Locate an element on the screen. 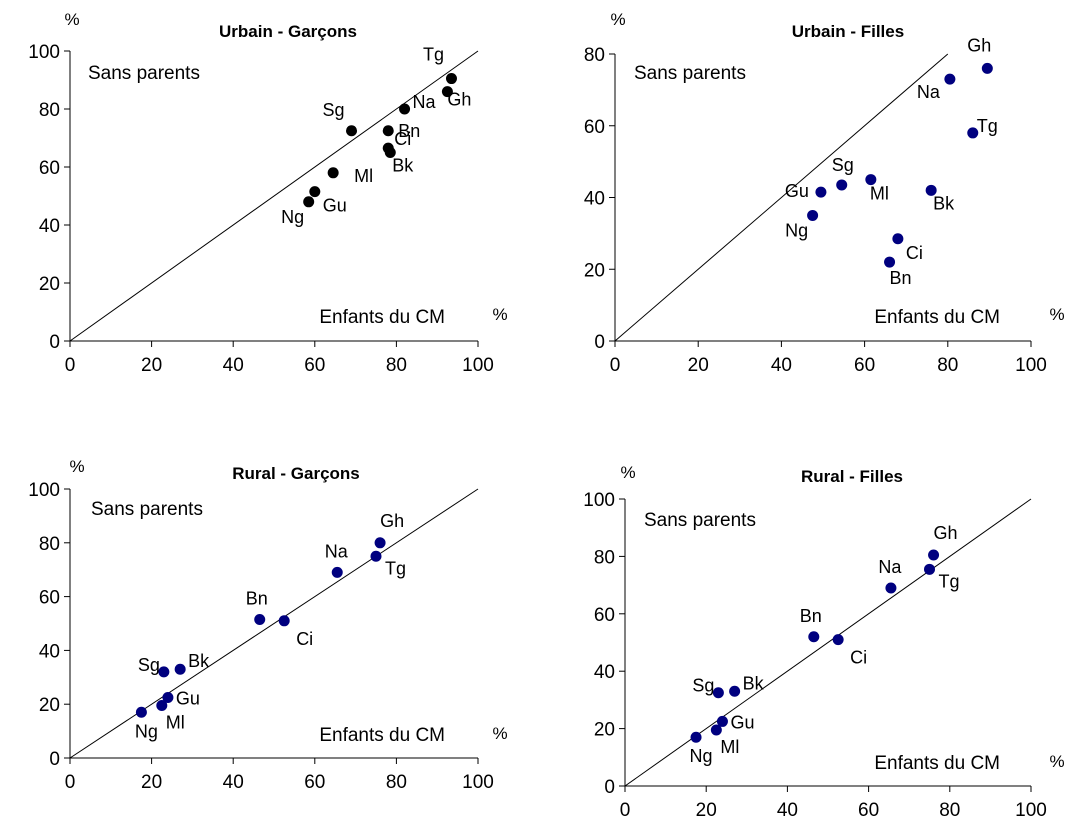  chart-title: Rural - Garçons is located at coordinates (296, 473).